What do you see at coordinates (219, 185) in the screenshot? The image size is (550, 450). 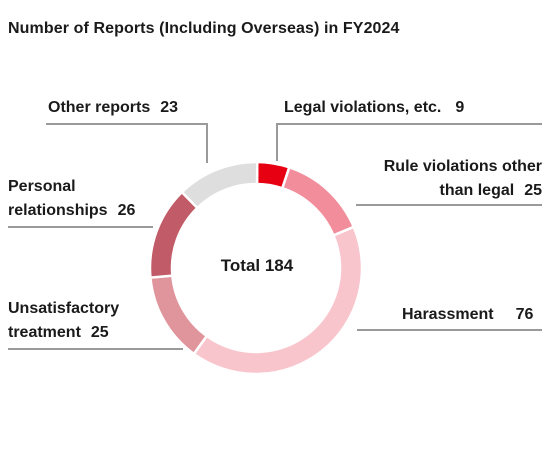 I see `slice-other-reports` at bounding box center [219, 185].